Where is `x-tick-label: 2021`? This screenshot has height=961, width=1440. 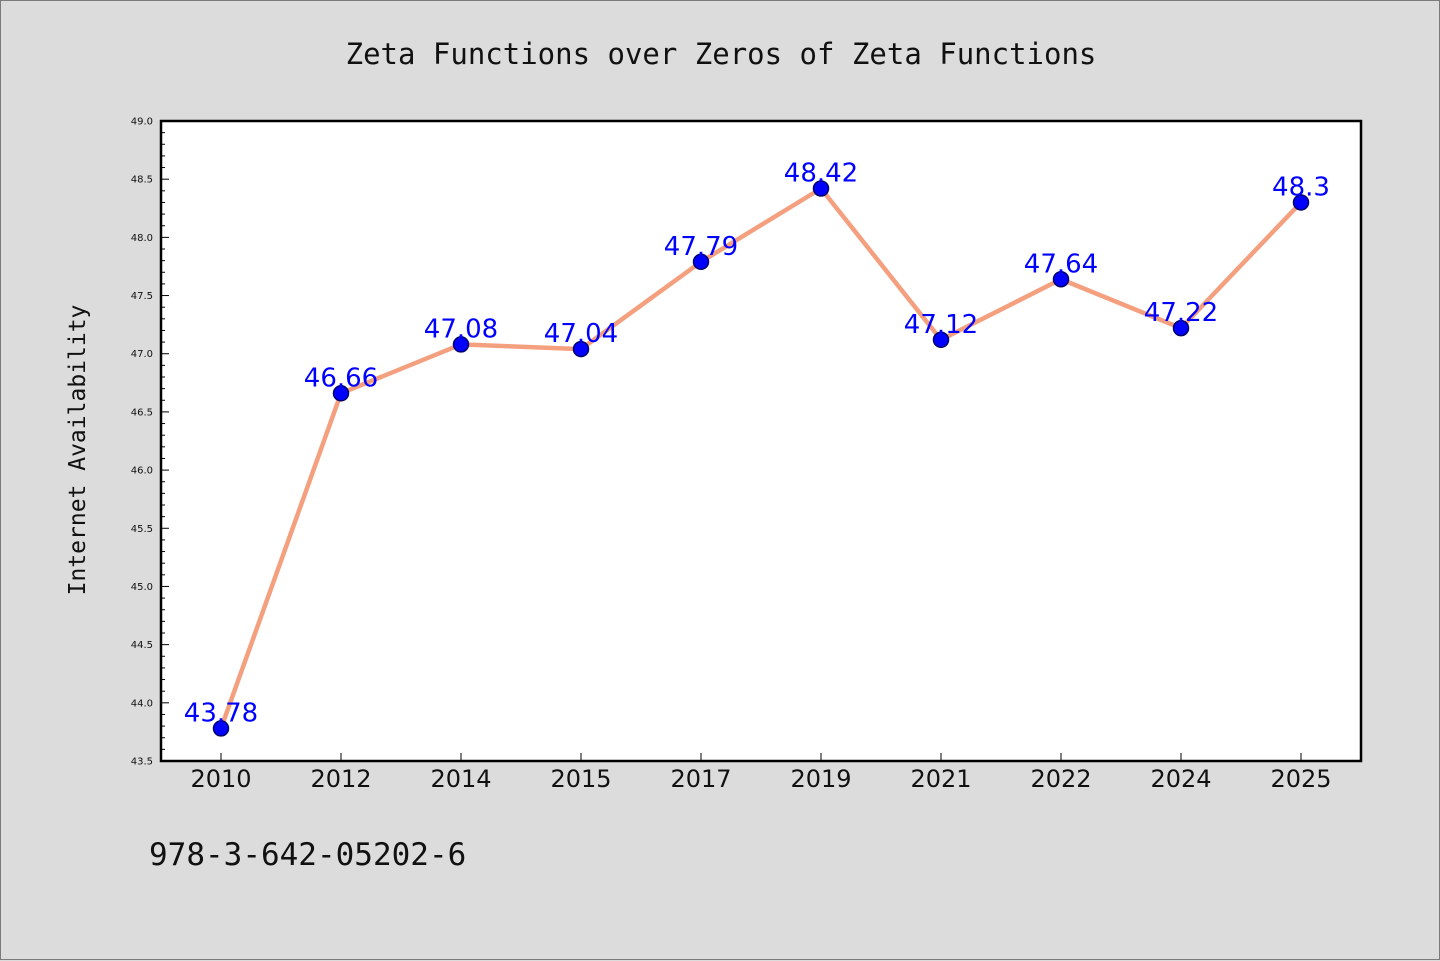
x-tick-label: 2021 is located at coordinates (940, 779).